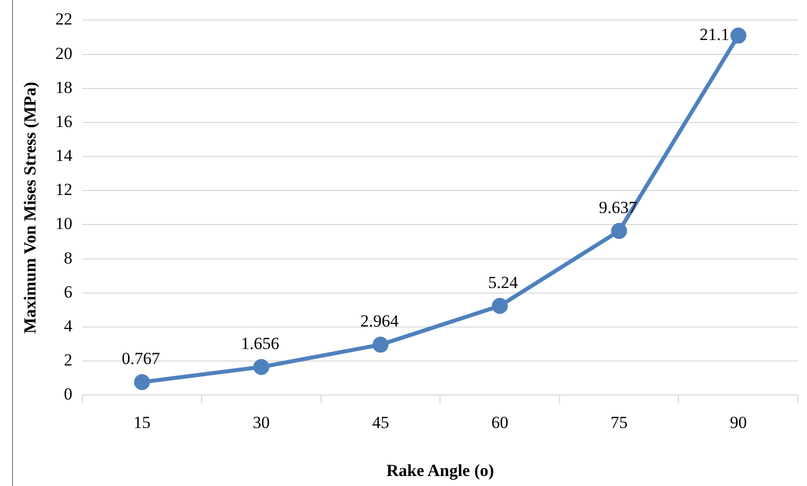 This screenshot has height=486, width=807. Describe the element at coordinates (68, 360) in the screenshot. I see `y-tick-label: 2` at that location.